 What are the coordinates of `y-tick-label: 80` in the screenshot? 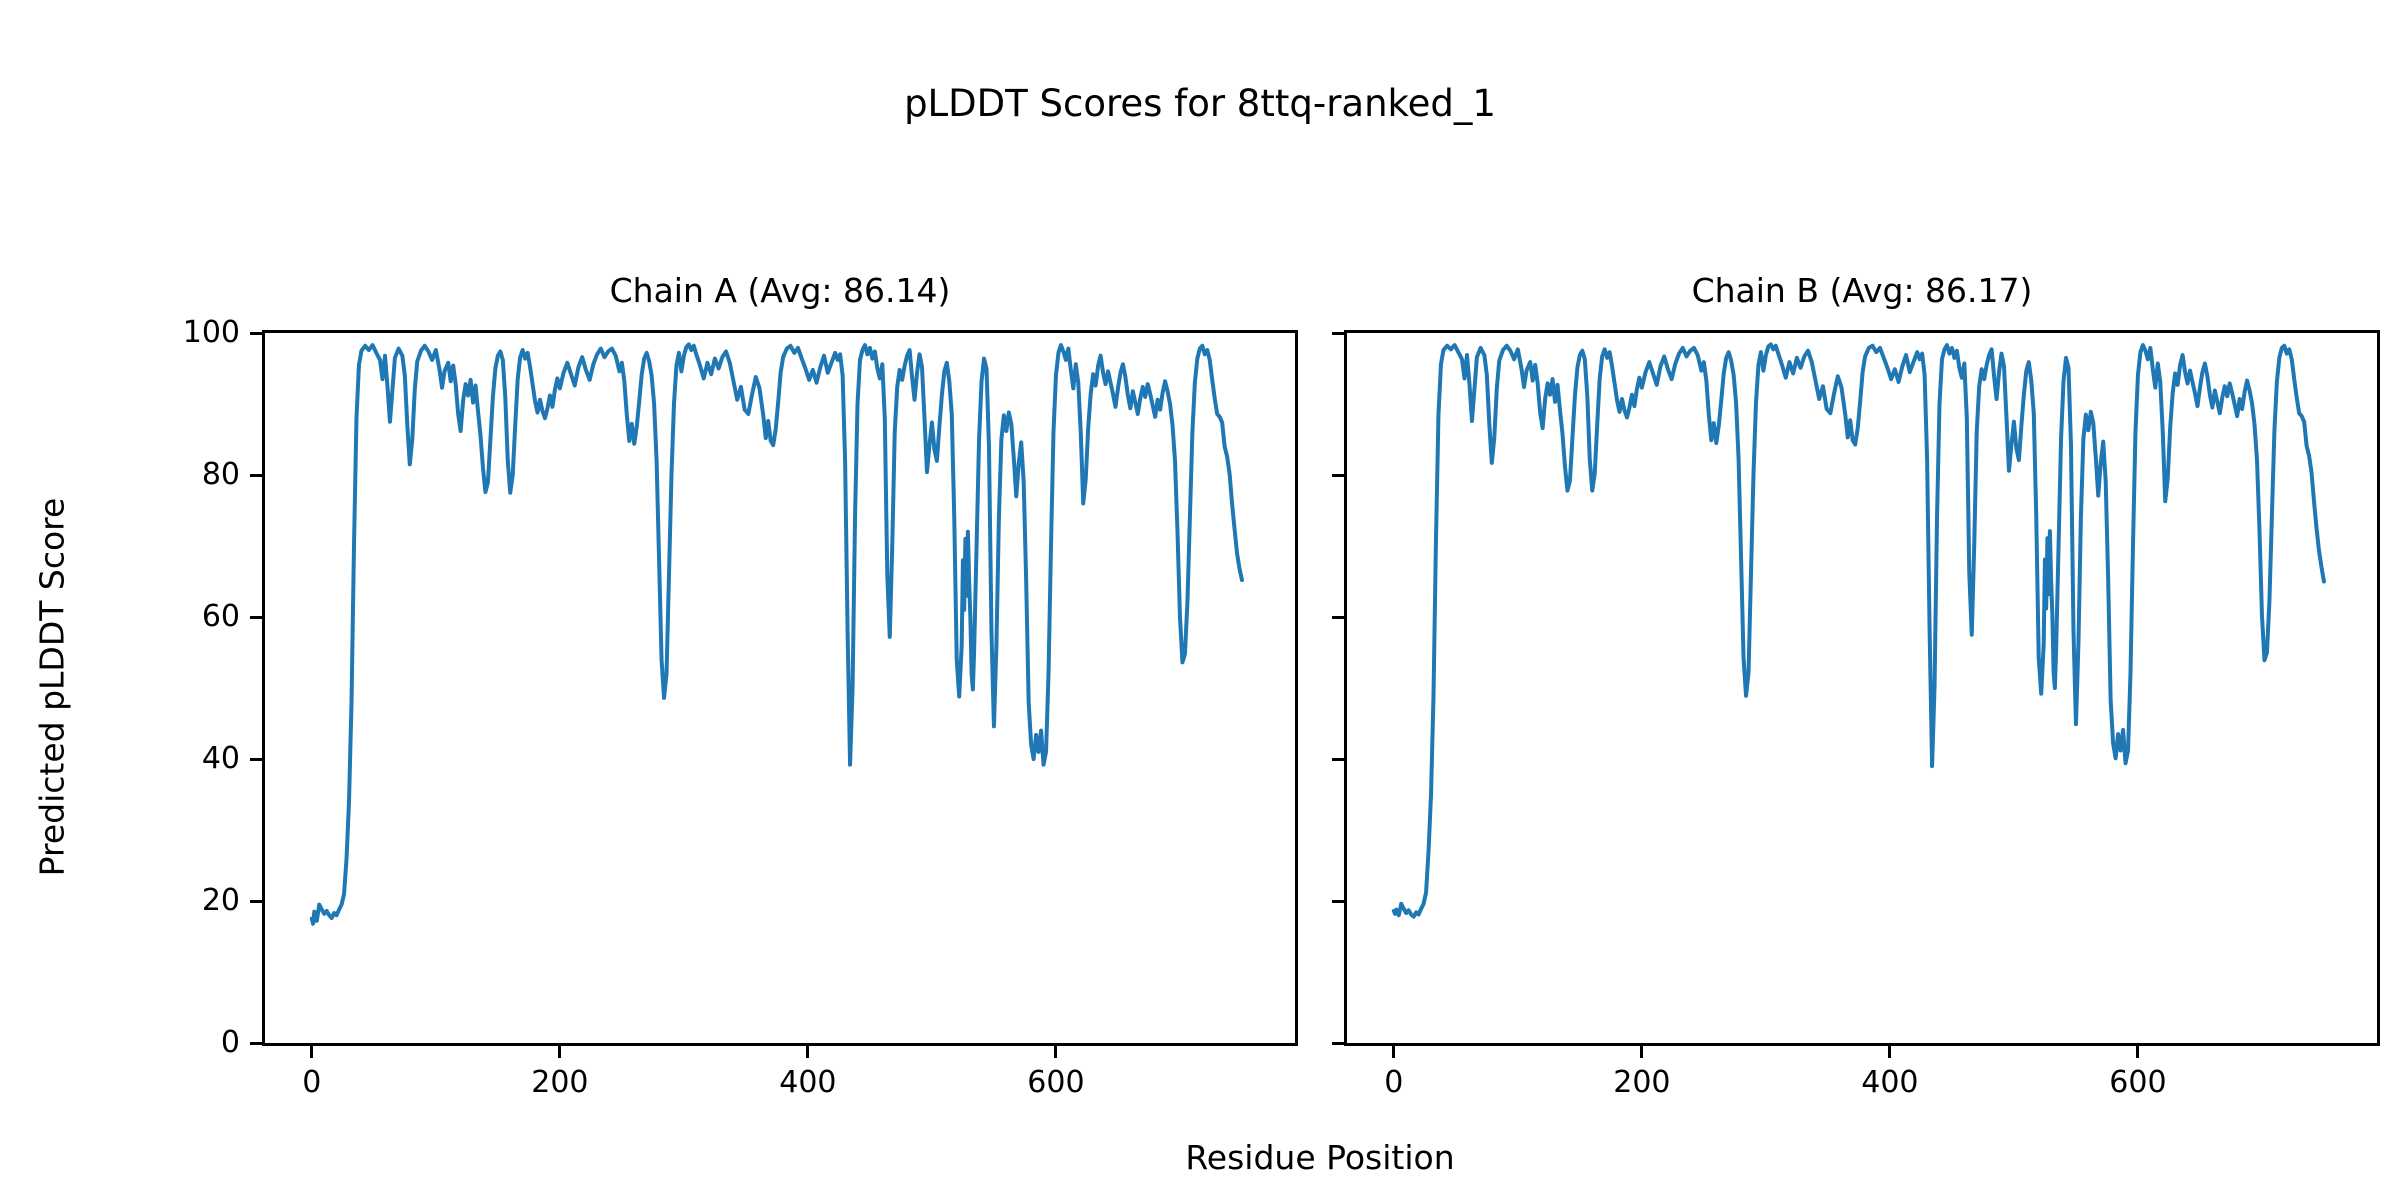 It's located at (220, 474).